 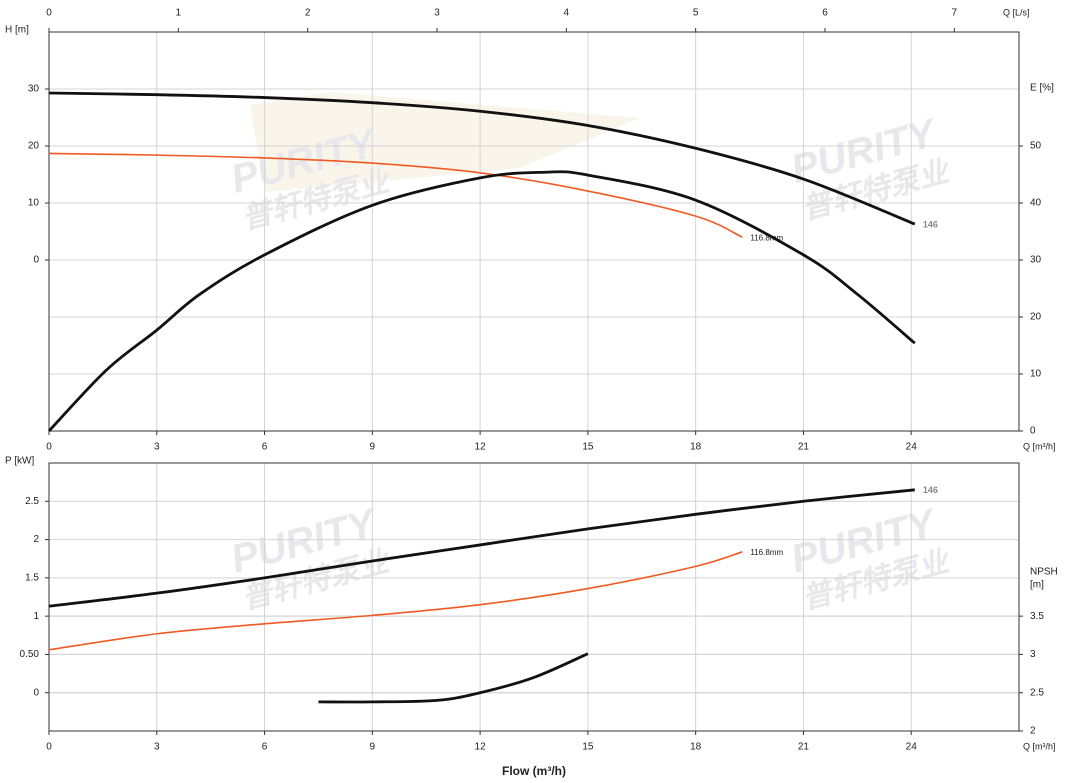 What do you see at coordinates (1036, 203) in the screenshot?
I see `y2-tick-label: 40` at bounding box center [1036, 203].